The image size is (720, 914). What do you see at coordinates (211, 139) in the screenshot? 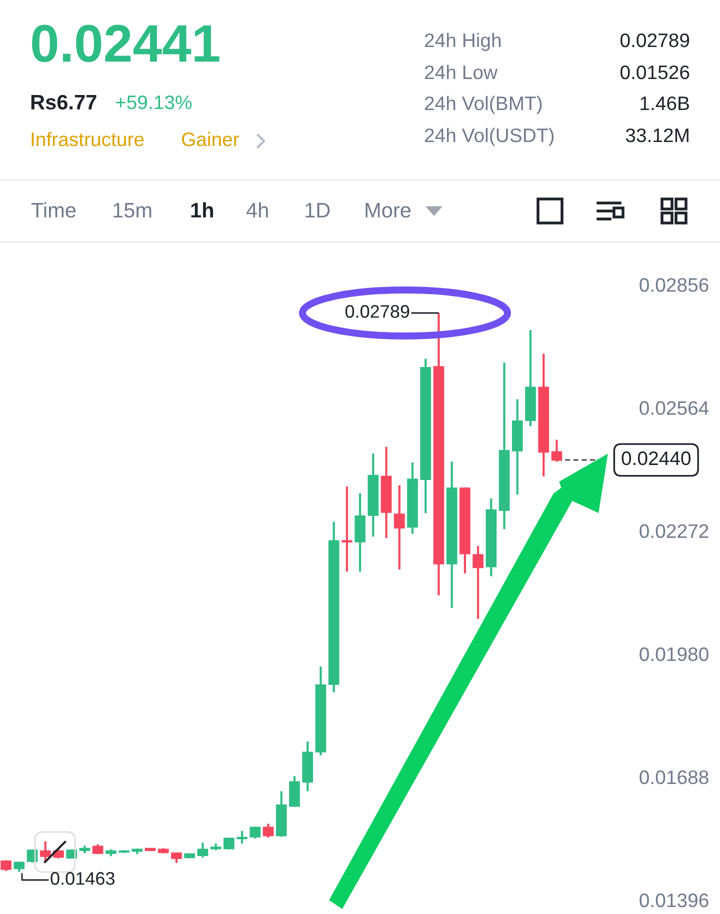
I see `text: Gainer` at bounding box center [211, 139].